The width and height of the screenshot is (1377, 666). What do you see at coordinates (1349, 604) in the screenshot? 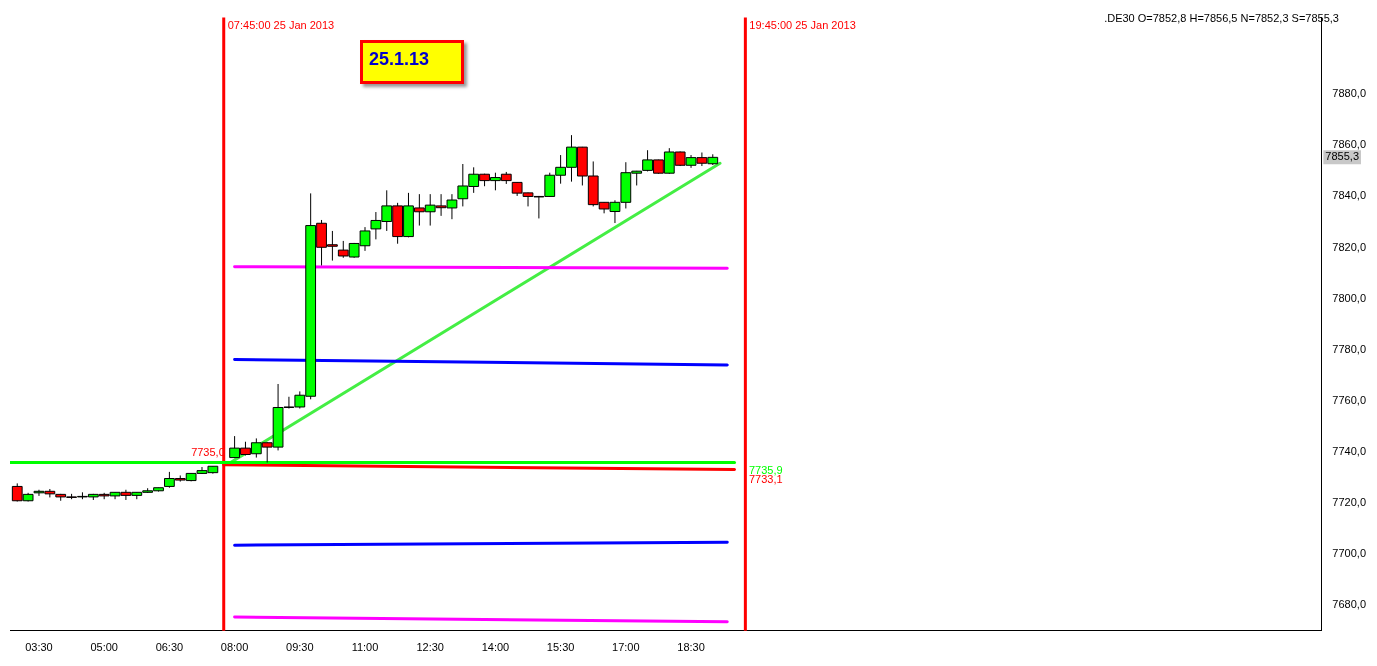
I see `y-tick-label: 7680,0` at bounding box center [1349, 604].